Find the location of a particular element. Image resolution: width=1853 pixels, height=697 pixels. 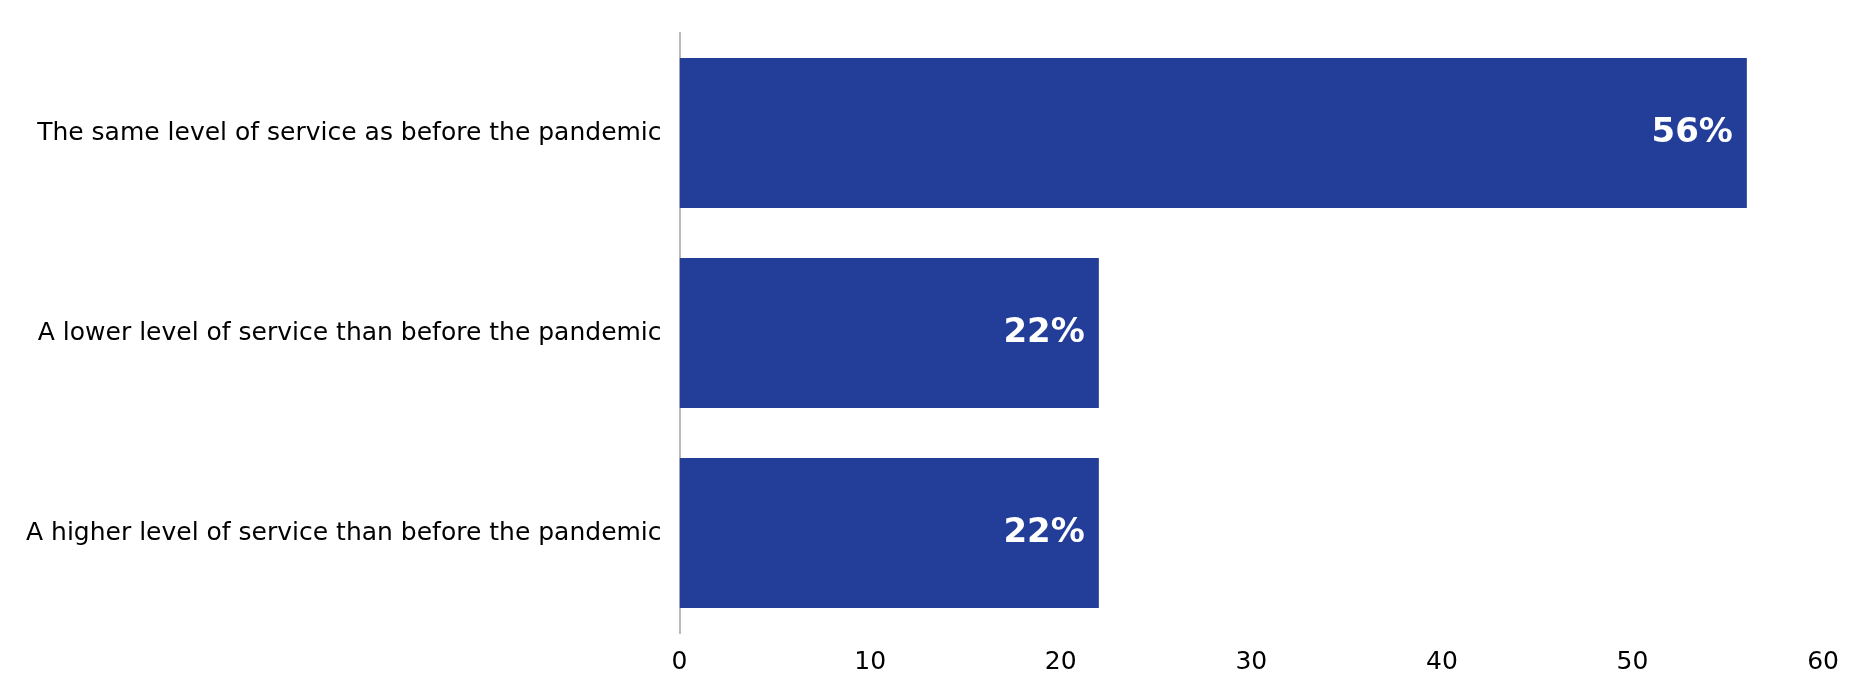

x-tick-label: 20 is located at coordinates (1060, 660).